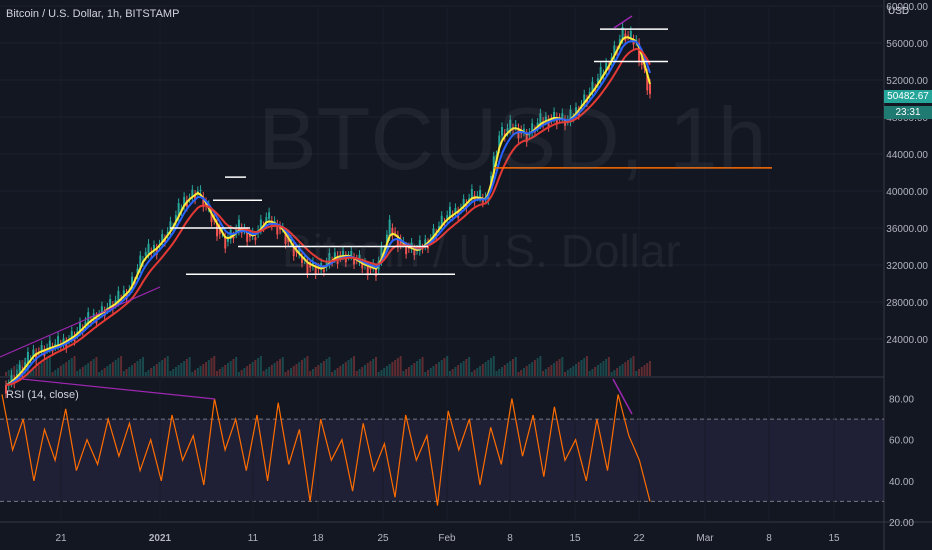 The height and width of the screenshot is (550, 932). What do you see at coordinates (907, 155) in the screenshot?
I see `price-tick-label: 44000.00` at bounding box center [907, 155].